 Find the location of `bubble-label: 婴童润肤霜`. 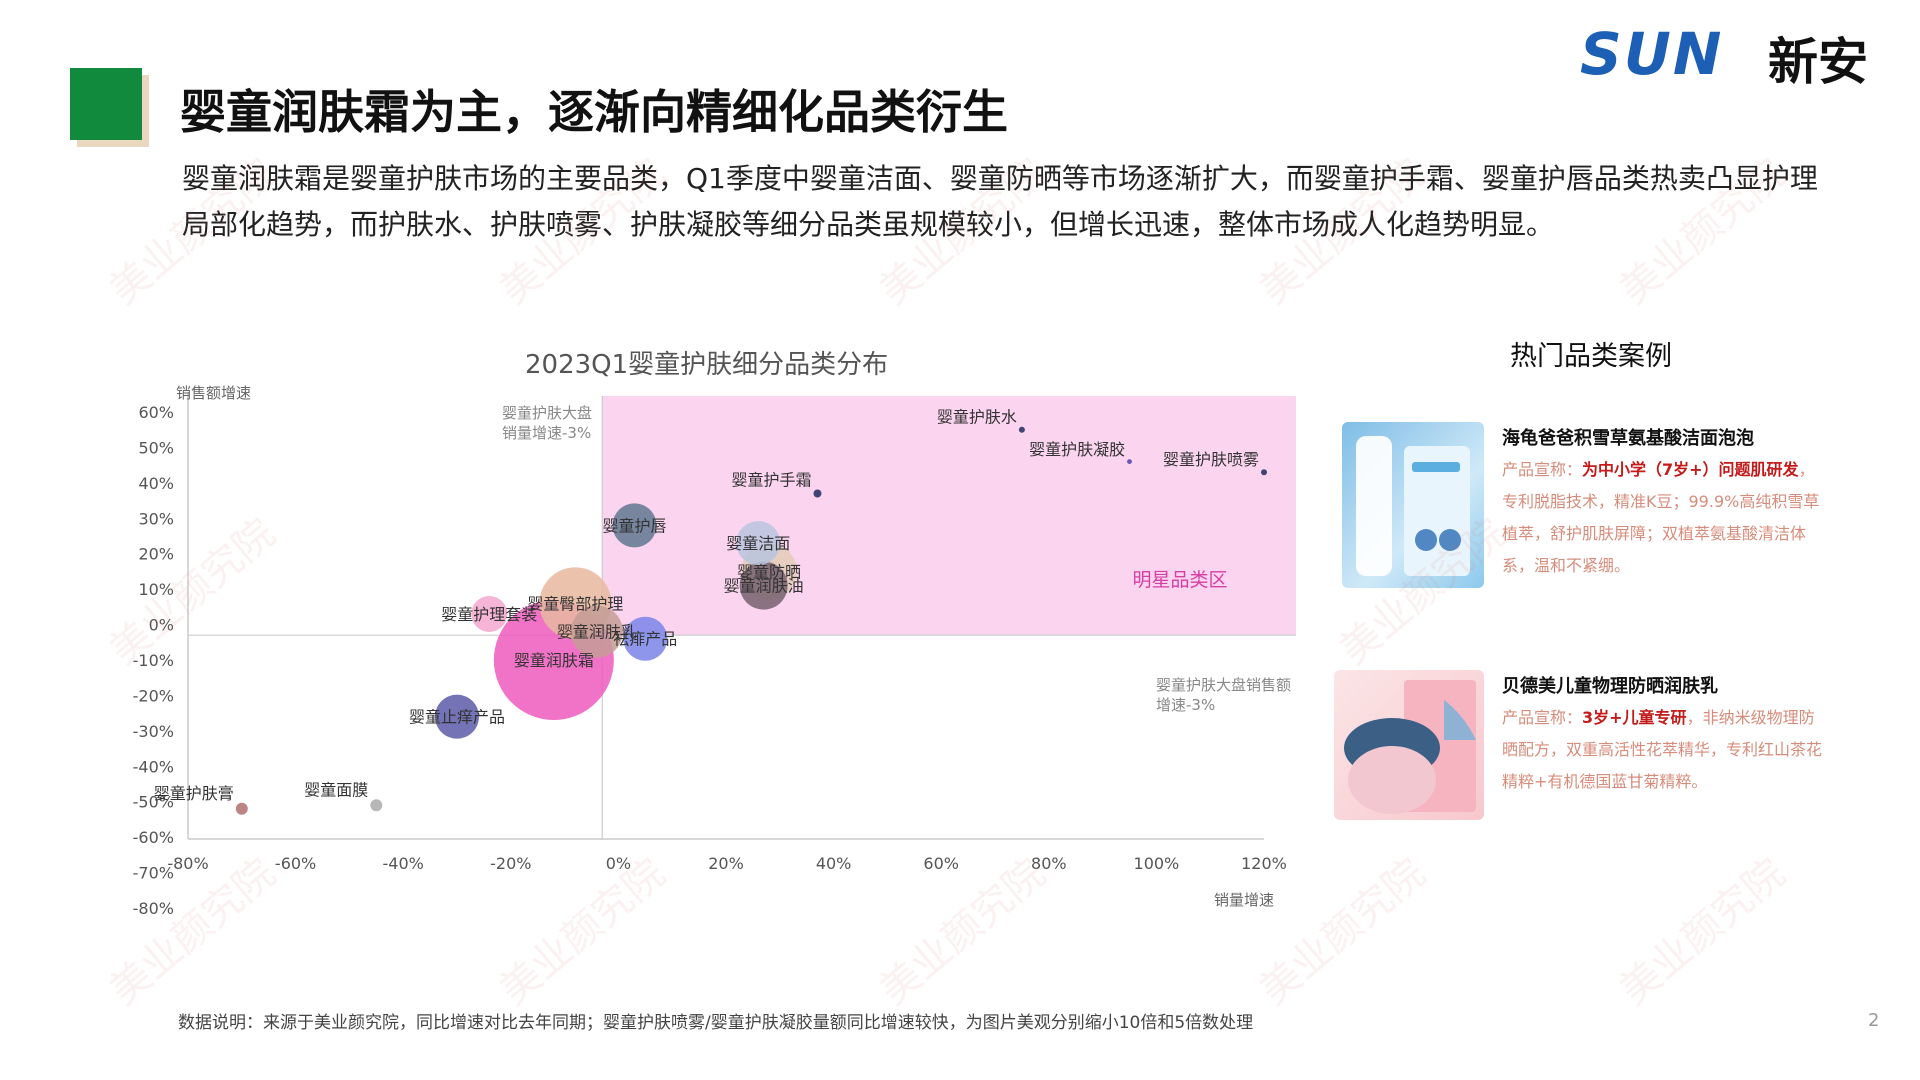

bubble-label: 婴童润肤霜 is located at coordinates (554, 660).